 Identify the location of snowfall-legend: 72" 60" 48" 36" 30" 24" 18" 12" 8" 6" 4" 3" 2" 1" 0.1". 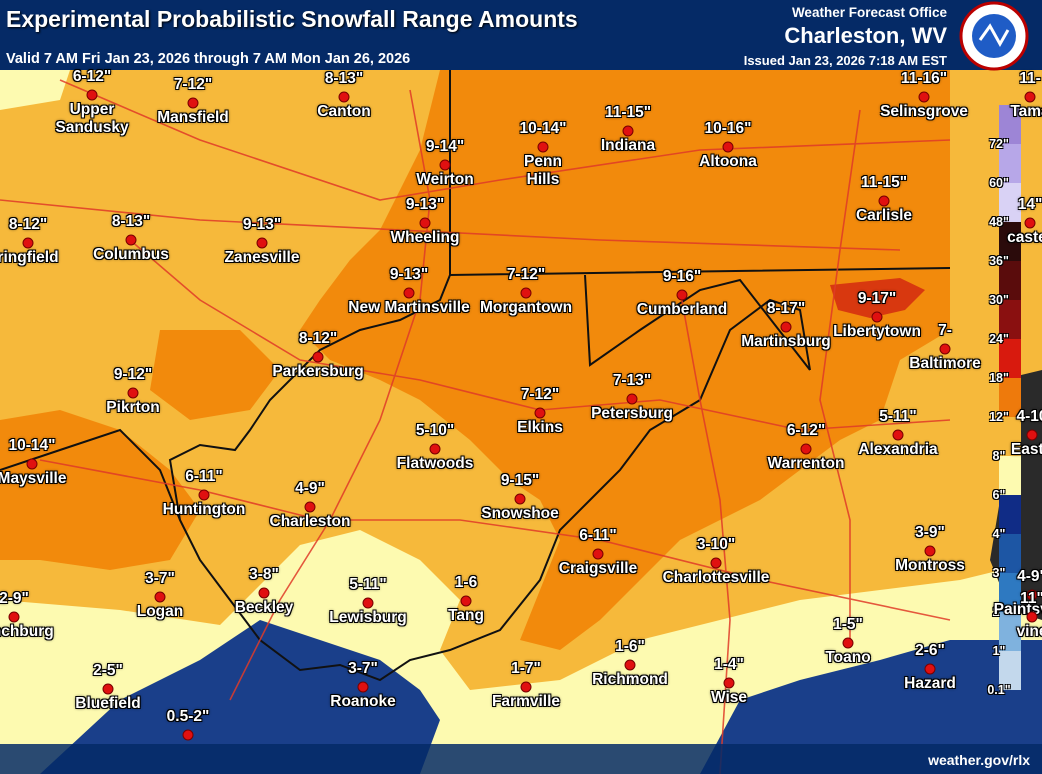
(990, 401).